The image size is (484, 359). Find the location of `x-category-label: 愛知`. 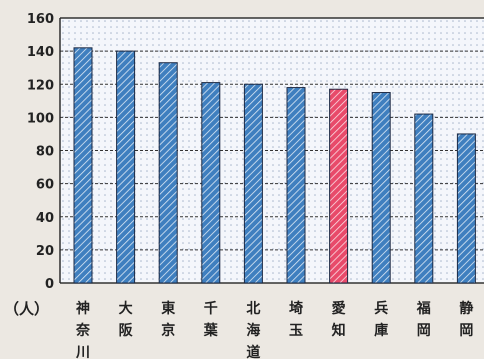

x-category-label: 愛知 is located at coordinates (339, 319).